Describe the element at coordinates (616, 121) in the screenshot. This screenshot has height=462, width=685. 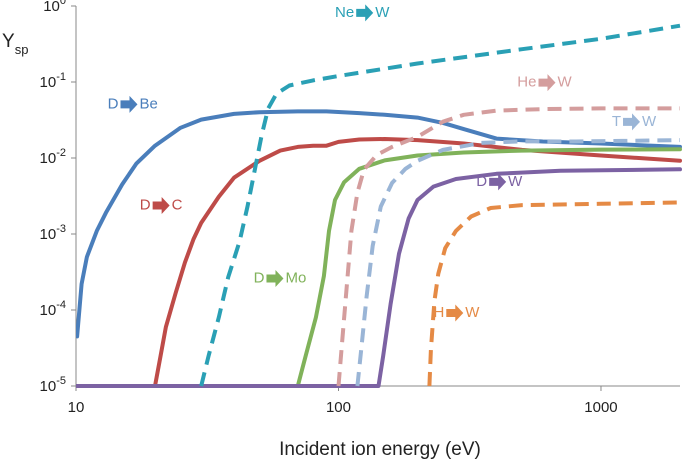
I see `series-label-from: T` at that location.